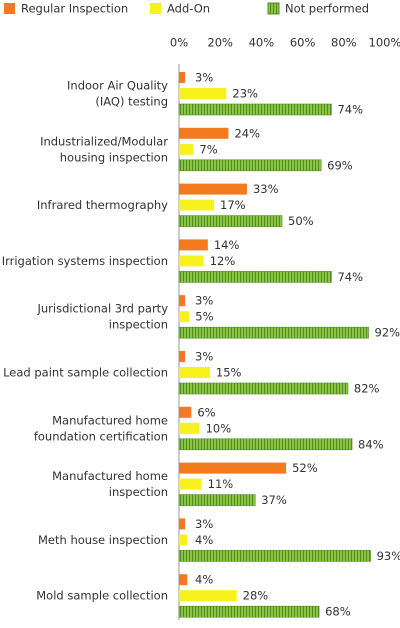 The height and width of the screenshot is (628, 400). I want to click on value-label: 93%, so click(388, 556).